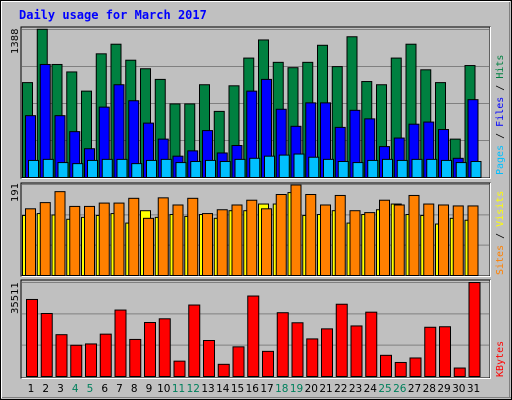 This screenshot has height=400, width=512. What do you see at coordinates (193, 389) in the screenshot?
I see `day-label-12: 12` at bounding box center [193, 389].